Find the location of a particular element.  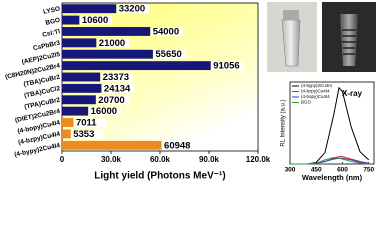

y-tick-label: BGO is located at coordinates (53, 22).